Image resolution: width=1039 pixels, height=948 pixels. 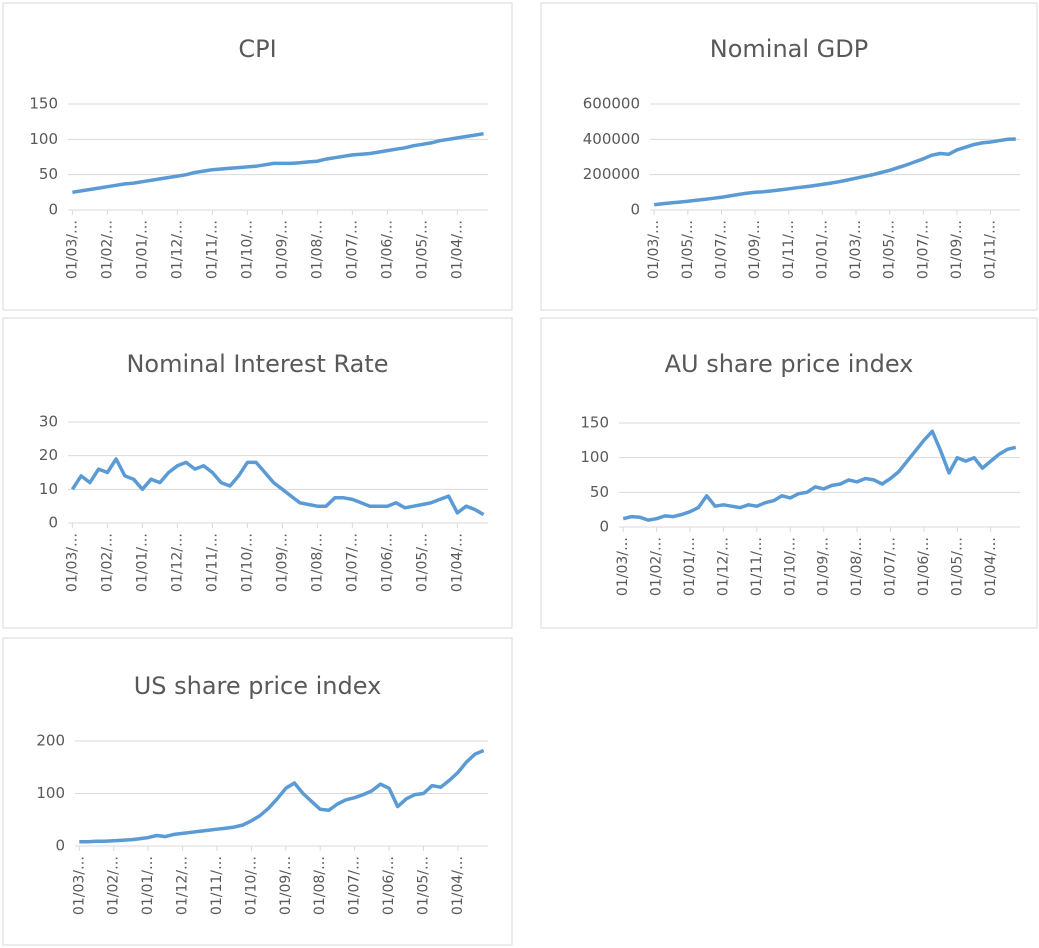 I want to click on chart-title: CPI, so click(x=257, y=49).